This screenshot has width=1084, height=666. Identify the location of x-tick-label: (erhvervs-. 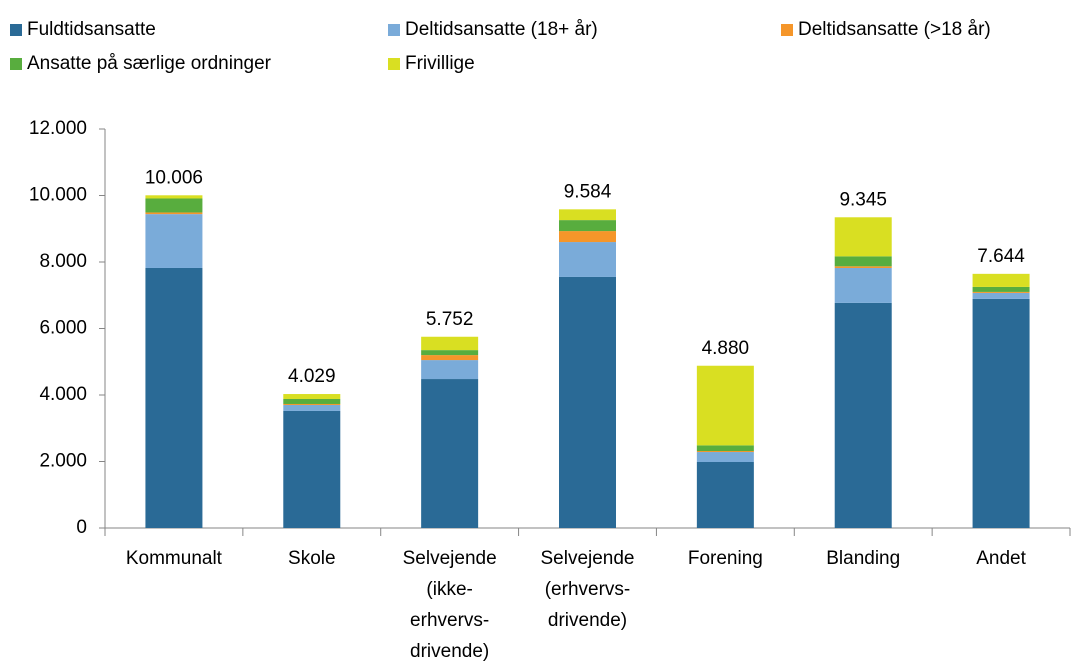
(588, 589).